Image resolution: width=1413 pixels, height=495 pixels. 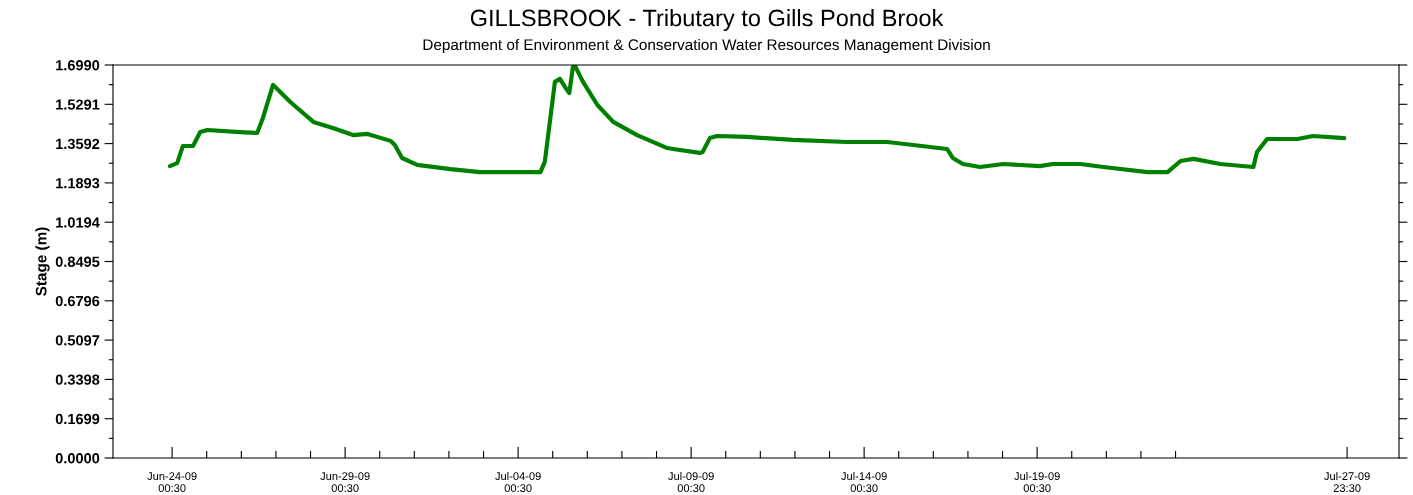 I want to click on x-tick-label: Jul-14-09 00:30, so click(x=864, y=482).